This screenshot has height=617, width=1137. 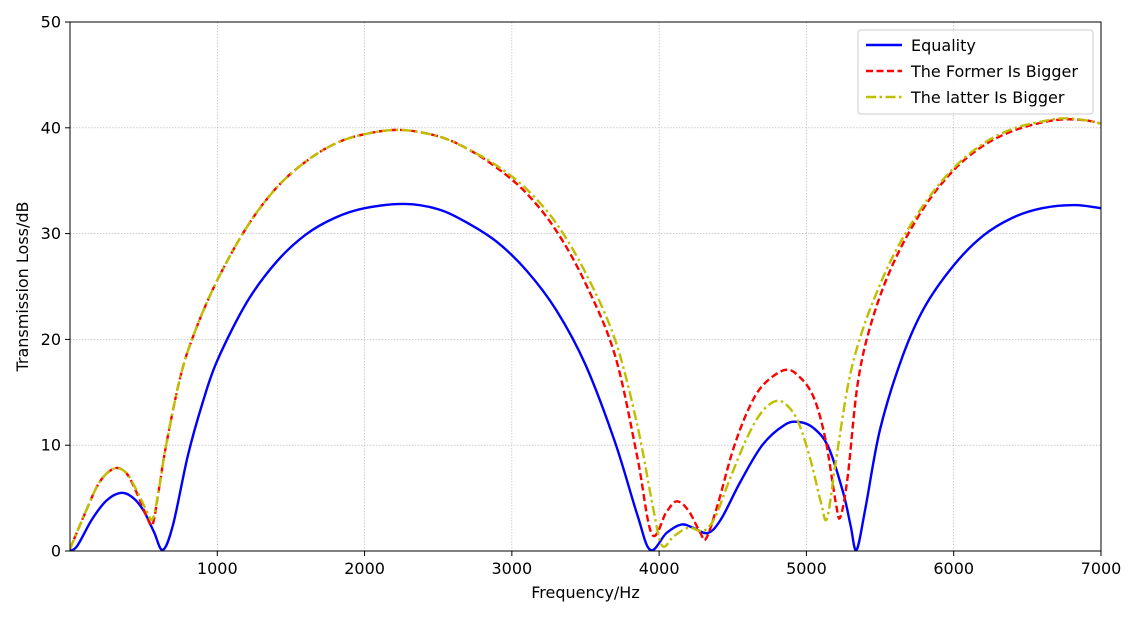 What do you see at coordinates (364, 568) in the screenshot?
I see `x-tick-label-1: 2000` at bounding box center [364, 568].